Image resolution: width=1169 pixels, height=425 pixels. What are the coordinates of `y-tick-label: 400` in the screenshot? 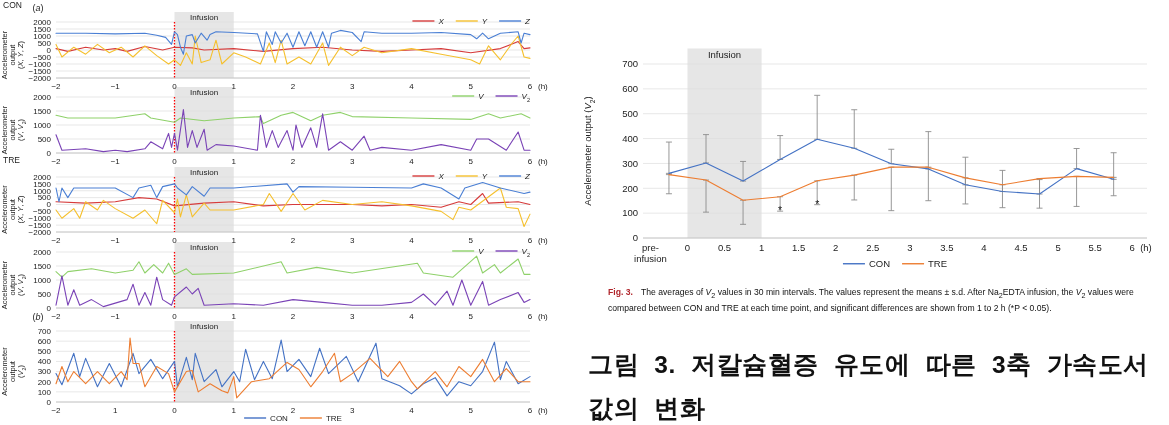 It's located at (630, 138).